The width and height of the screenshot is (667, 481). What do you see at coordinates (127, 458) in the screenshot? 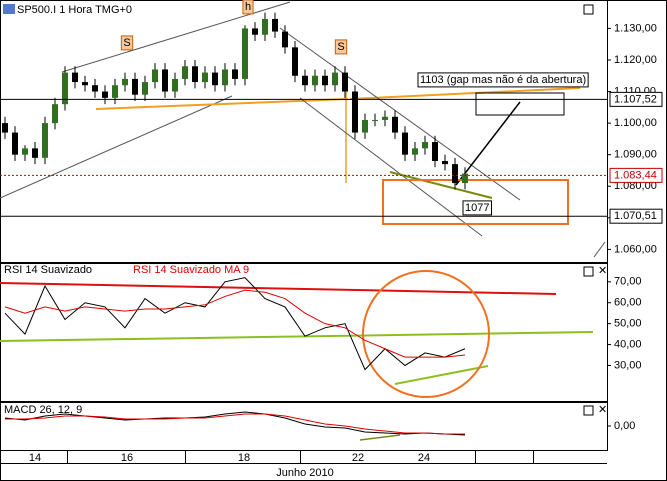
I see `x-tick-label: 16` at bounding box center [127, 458].